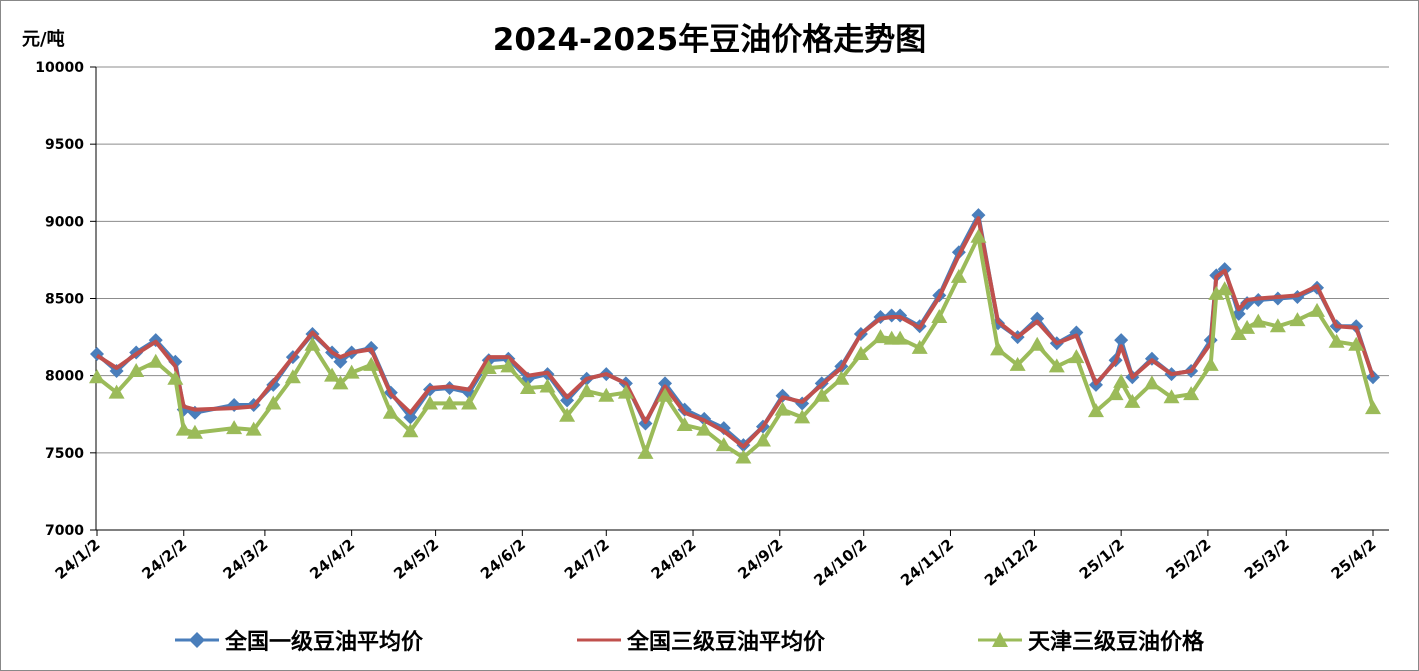  I want to click on x-tick-label: 24/7/2, so click(587, 559).